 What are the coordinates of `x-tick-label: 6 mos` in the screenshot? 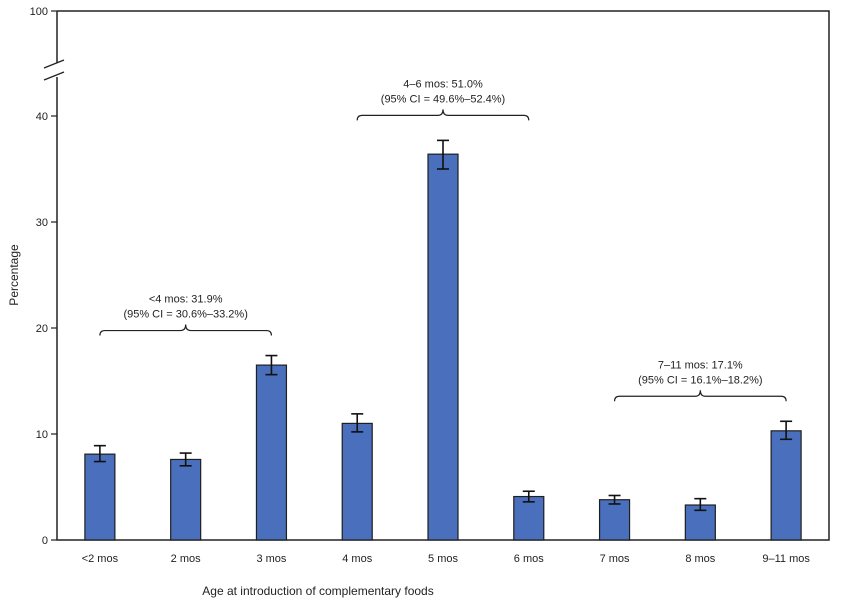 It's located at (529, 559).